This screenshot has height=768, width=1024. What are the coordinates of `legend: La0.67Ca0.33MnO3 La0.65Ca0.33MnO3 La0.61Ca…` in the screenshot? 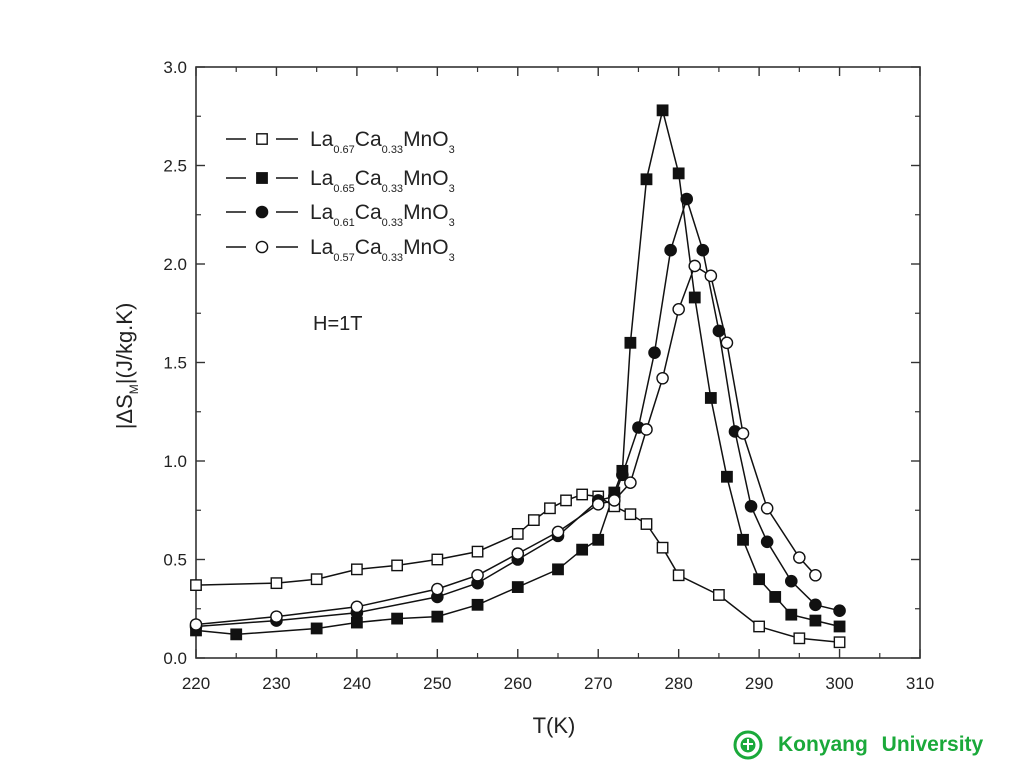 It's located at (340, 196).